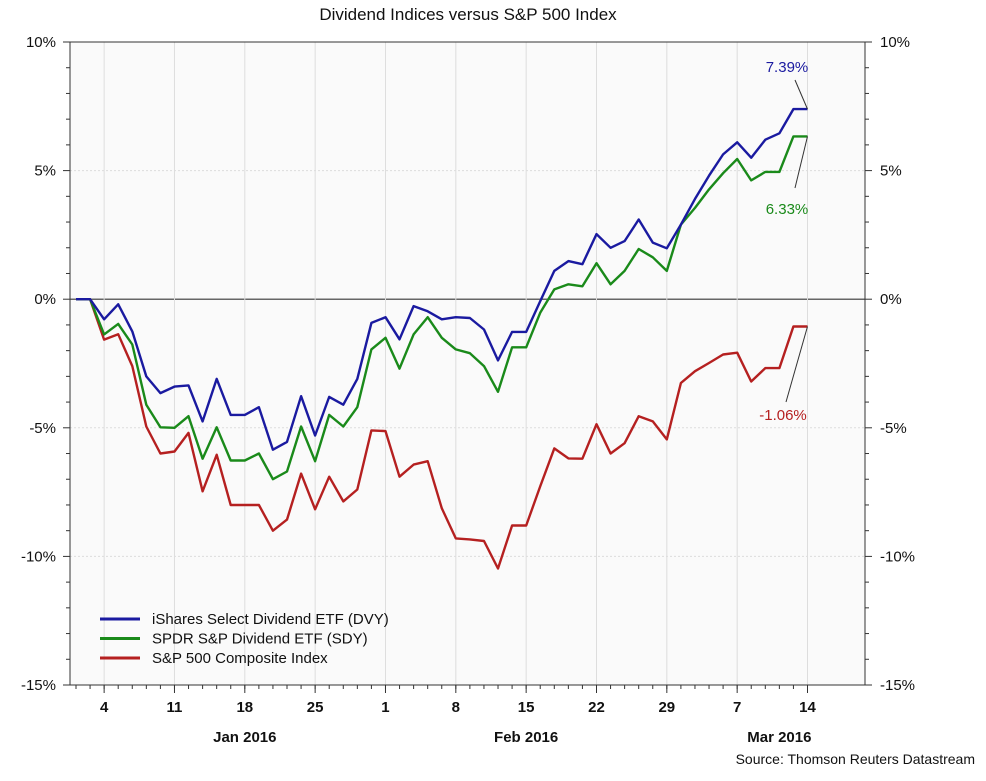 This screenshot has width=986, height=781. I want to click on month-label: Jan 2016, so click(244, 737).